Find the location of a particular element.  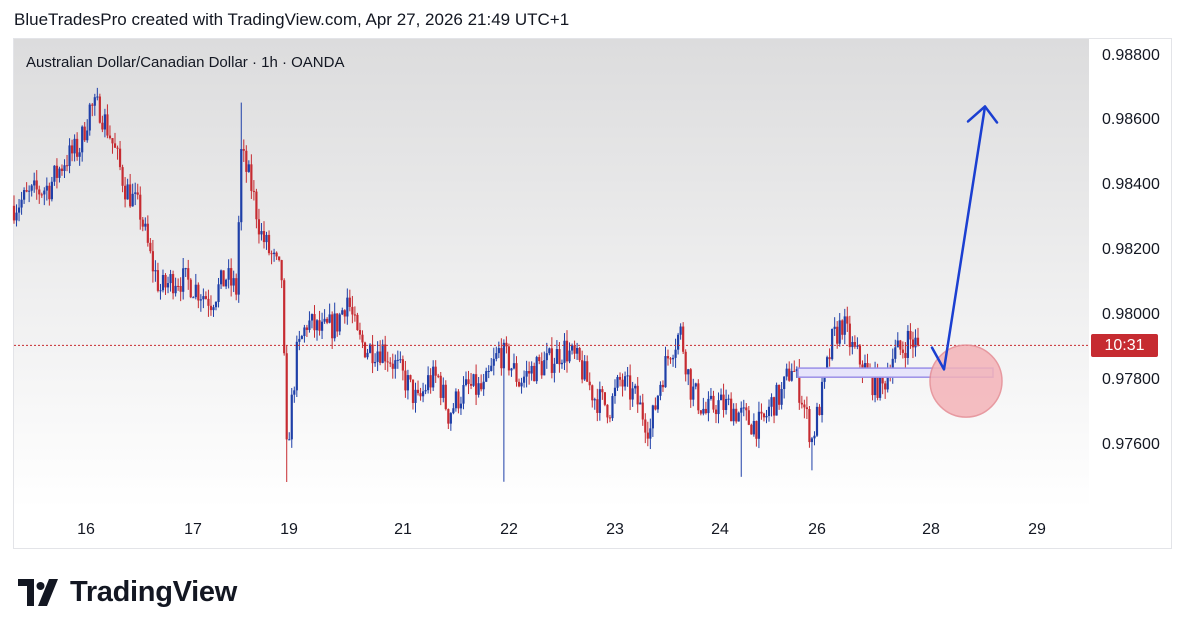

price-tick-label: 0.98600 is located at coordinates (1131, 120).